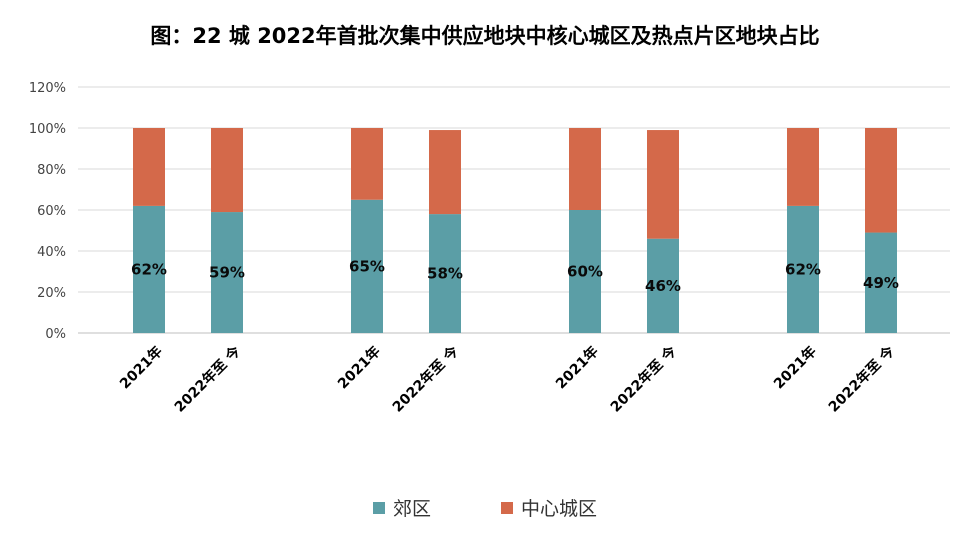  I want to click on legend-swatch-core, so click(507, 507).